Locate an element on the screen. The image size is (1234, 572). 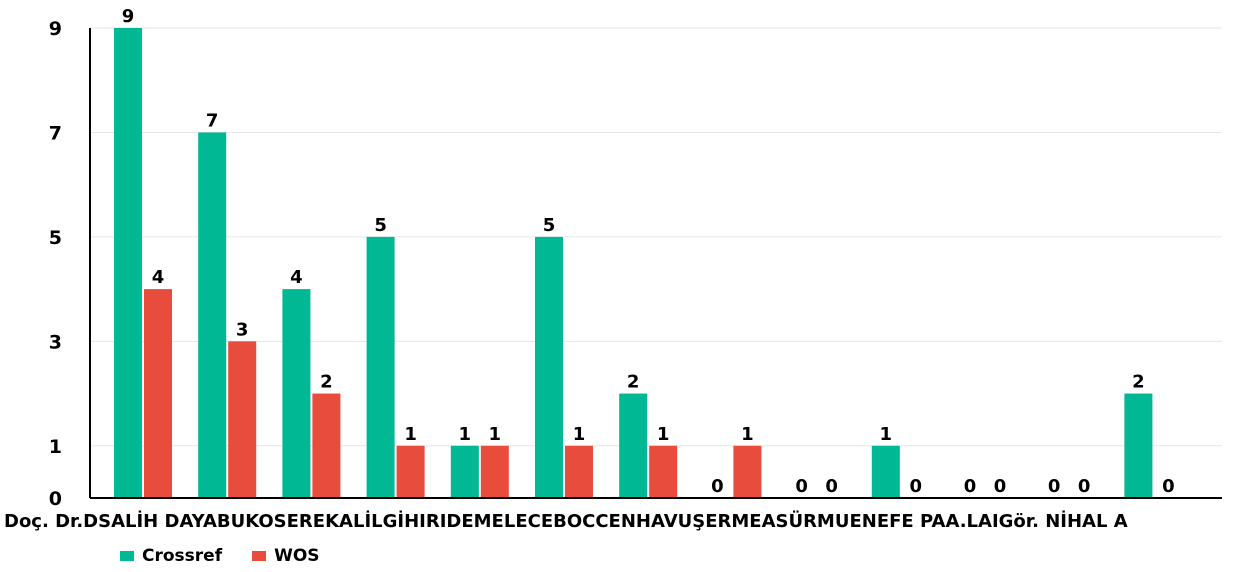
legend: Crossref WOS is located at coordinates (220, 556).